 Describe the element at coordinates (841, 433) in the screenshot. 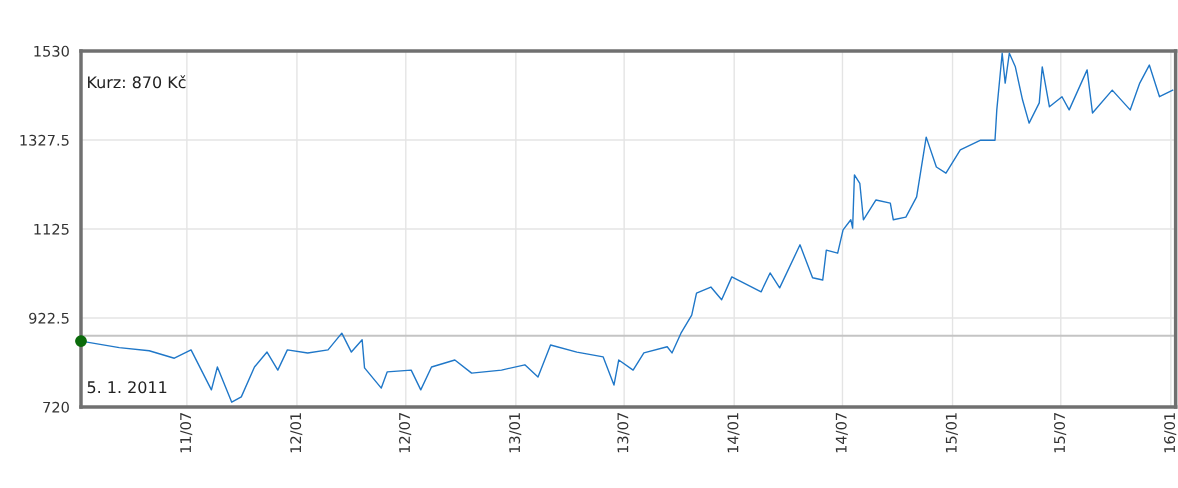

I see `x-tick-label: 14/07` at that location.